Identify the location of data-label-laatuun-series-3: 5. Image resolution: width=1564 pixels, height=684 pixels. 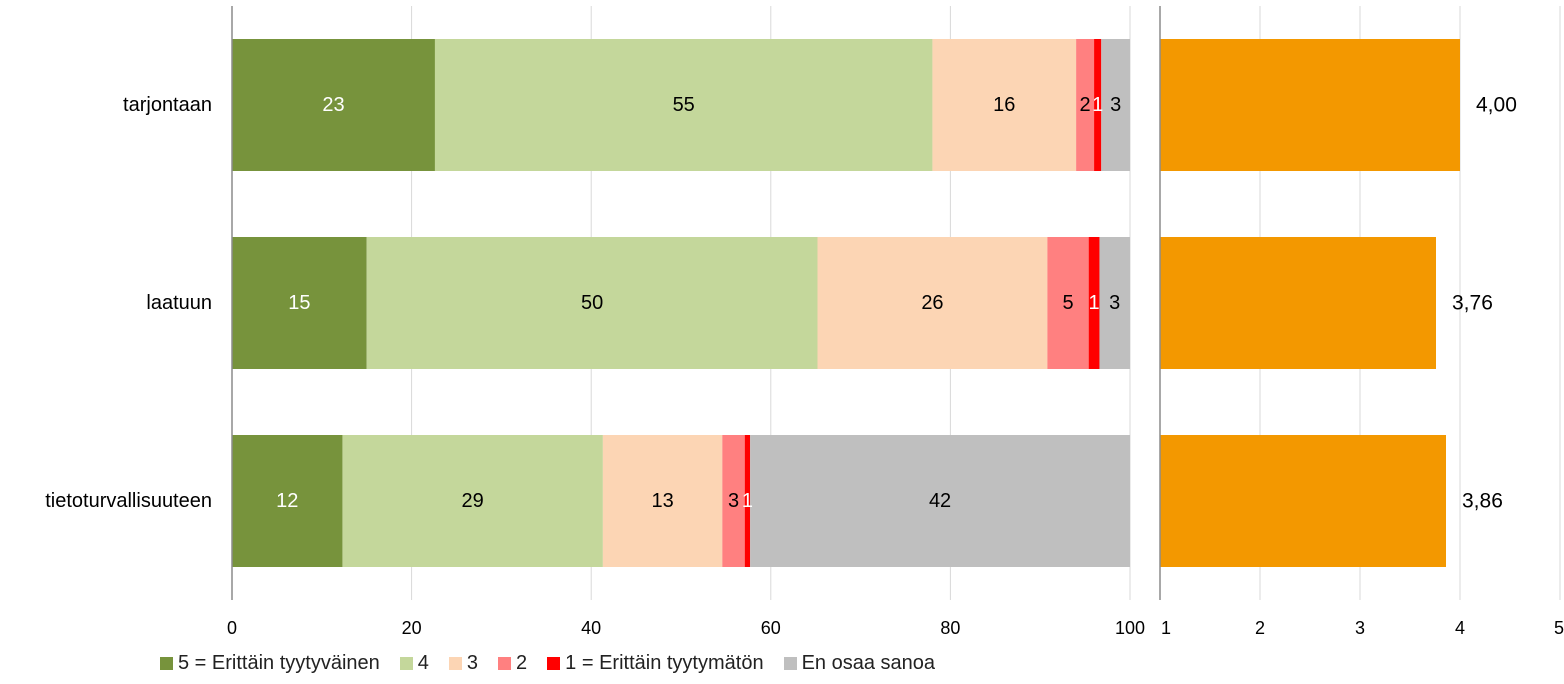
(1067, 303).